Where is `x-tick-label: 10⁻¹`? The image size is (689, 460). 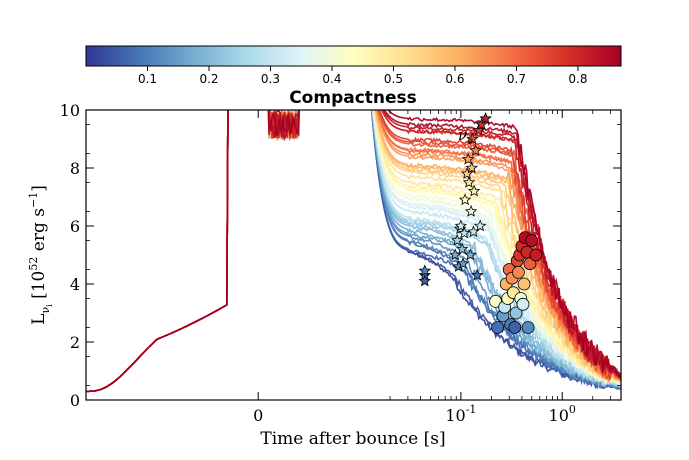
x-tick-label: 10⁻¹ is located at coordinates (460, 414).